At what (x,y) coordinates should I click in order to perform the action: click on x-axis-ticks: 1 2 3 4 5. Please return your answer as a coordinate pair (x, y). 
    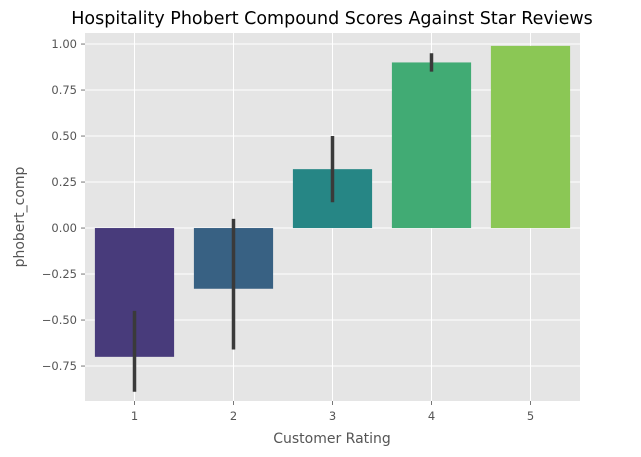
    Looking at the image, I should click on (332, 412).